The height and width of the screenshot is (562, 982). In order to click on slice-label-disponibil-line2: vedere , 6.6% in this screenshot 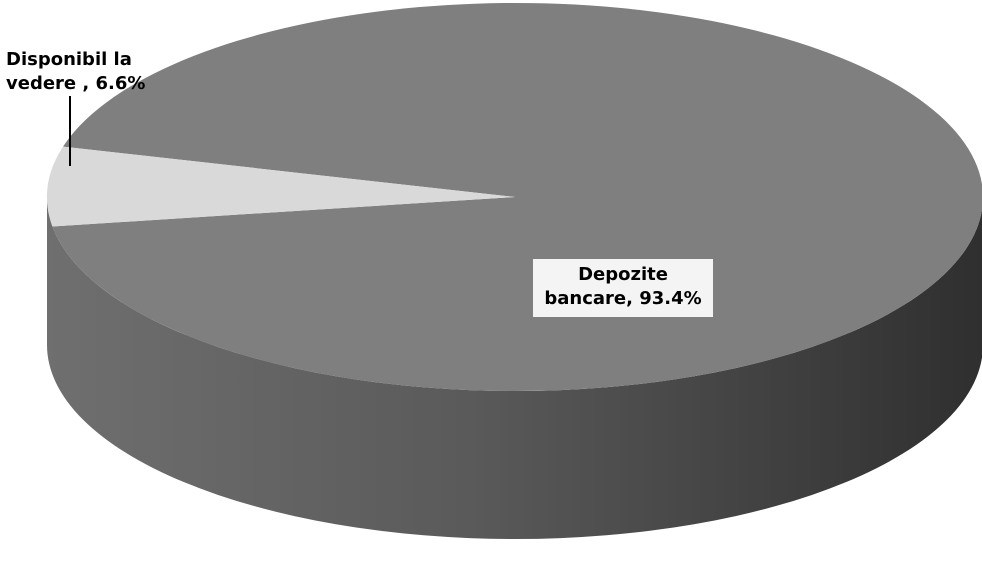, I will do `click(76, 83)`.